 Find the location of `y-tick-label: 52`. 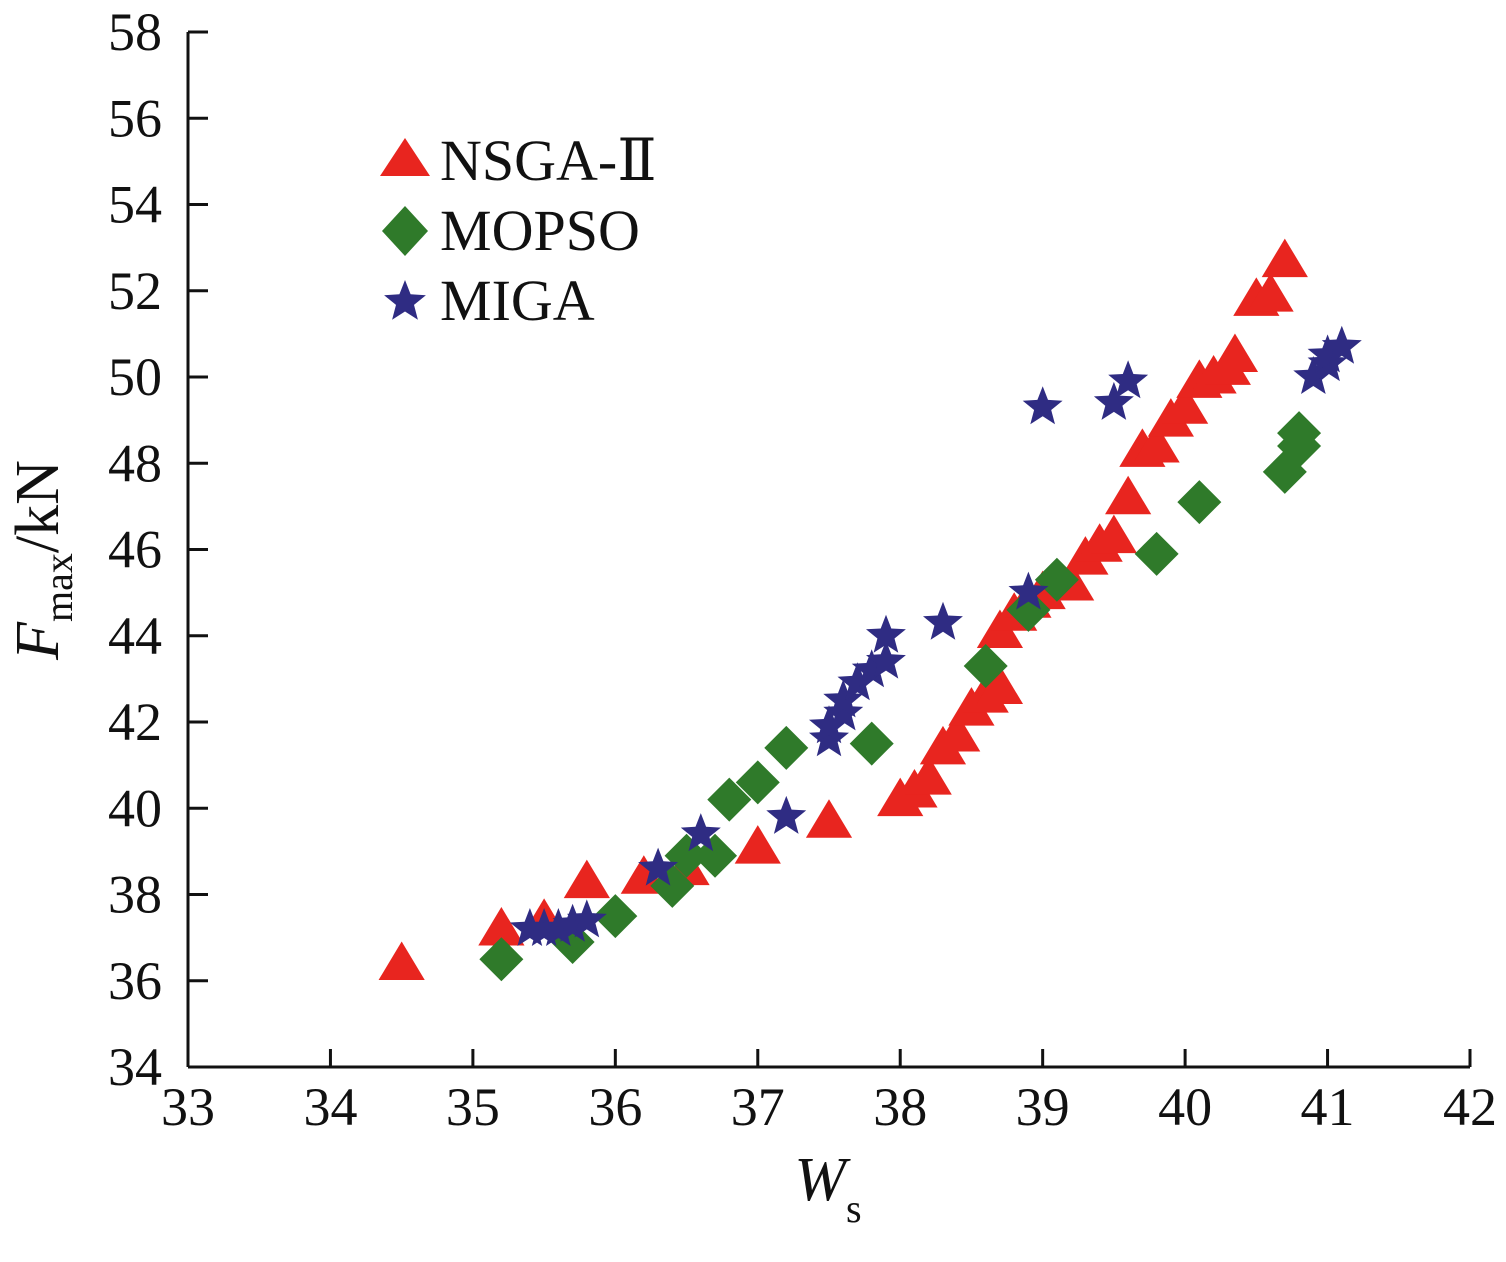

y-tick-label: 52 is located at coordinates (135, 291).